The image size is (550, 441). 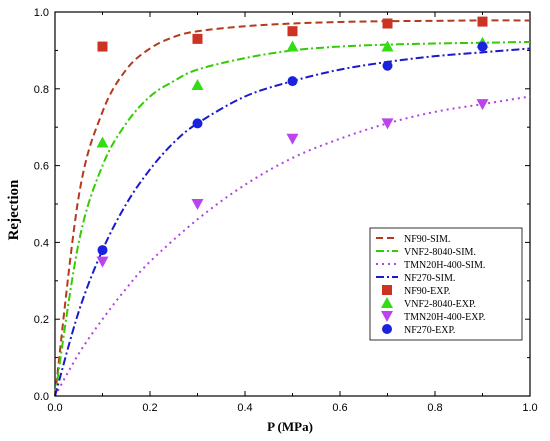 I want to click on legend-label: VNF2-8040-EXP., so click(x=440, y=304).